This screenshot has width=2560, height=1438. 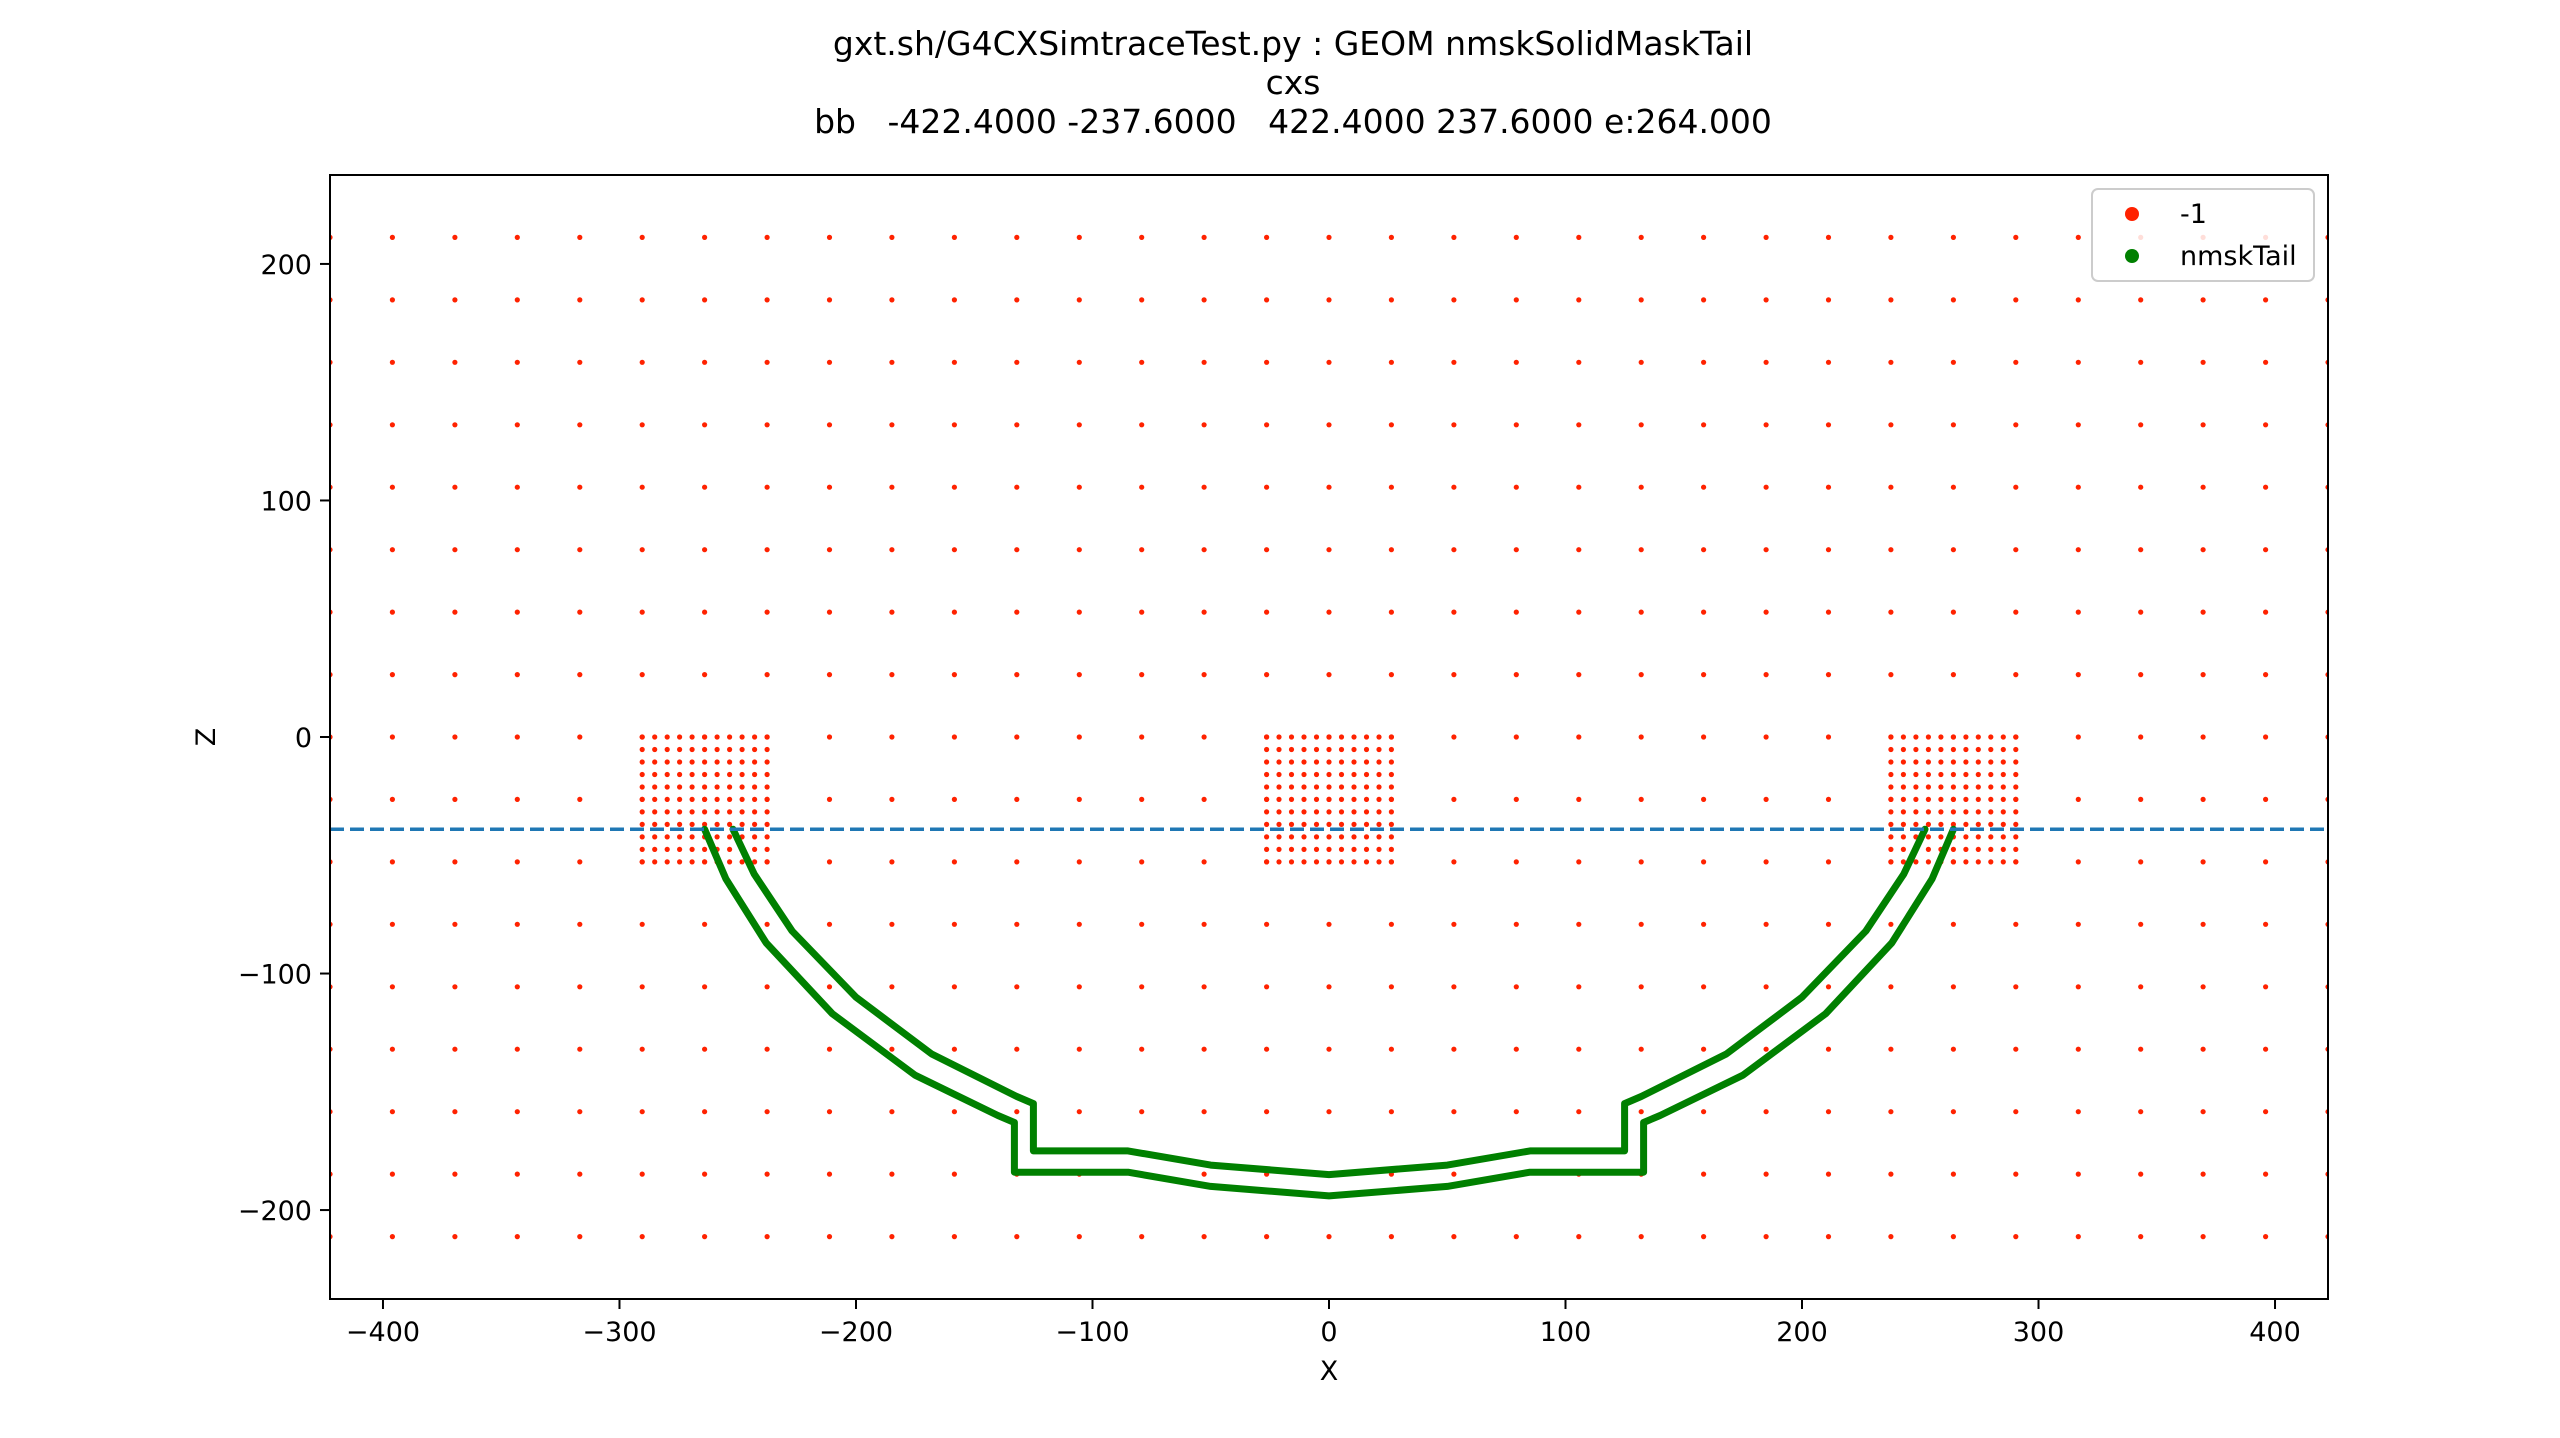 I want to click on nmsktail-outer-profile, so click(x=1329, y=1012).